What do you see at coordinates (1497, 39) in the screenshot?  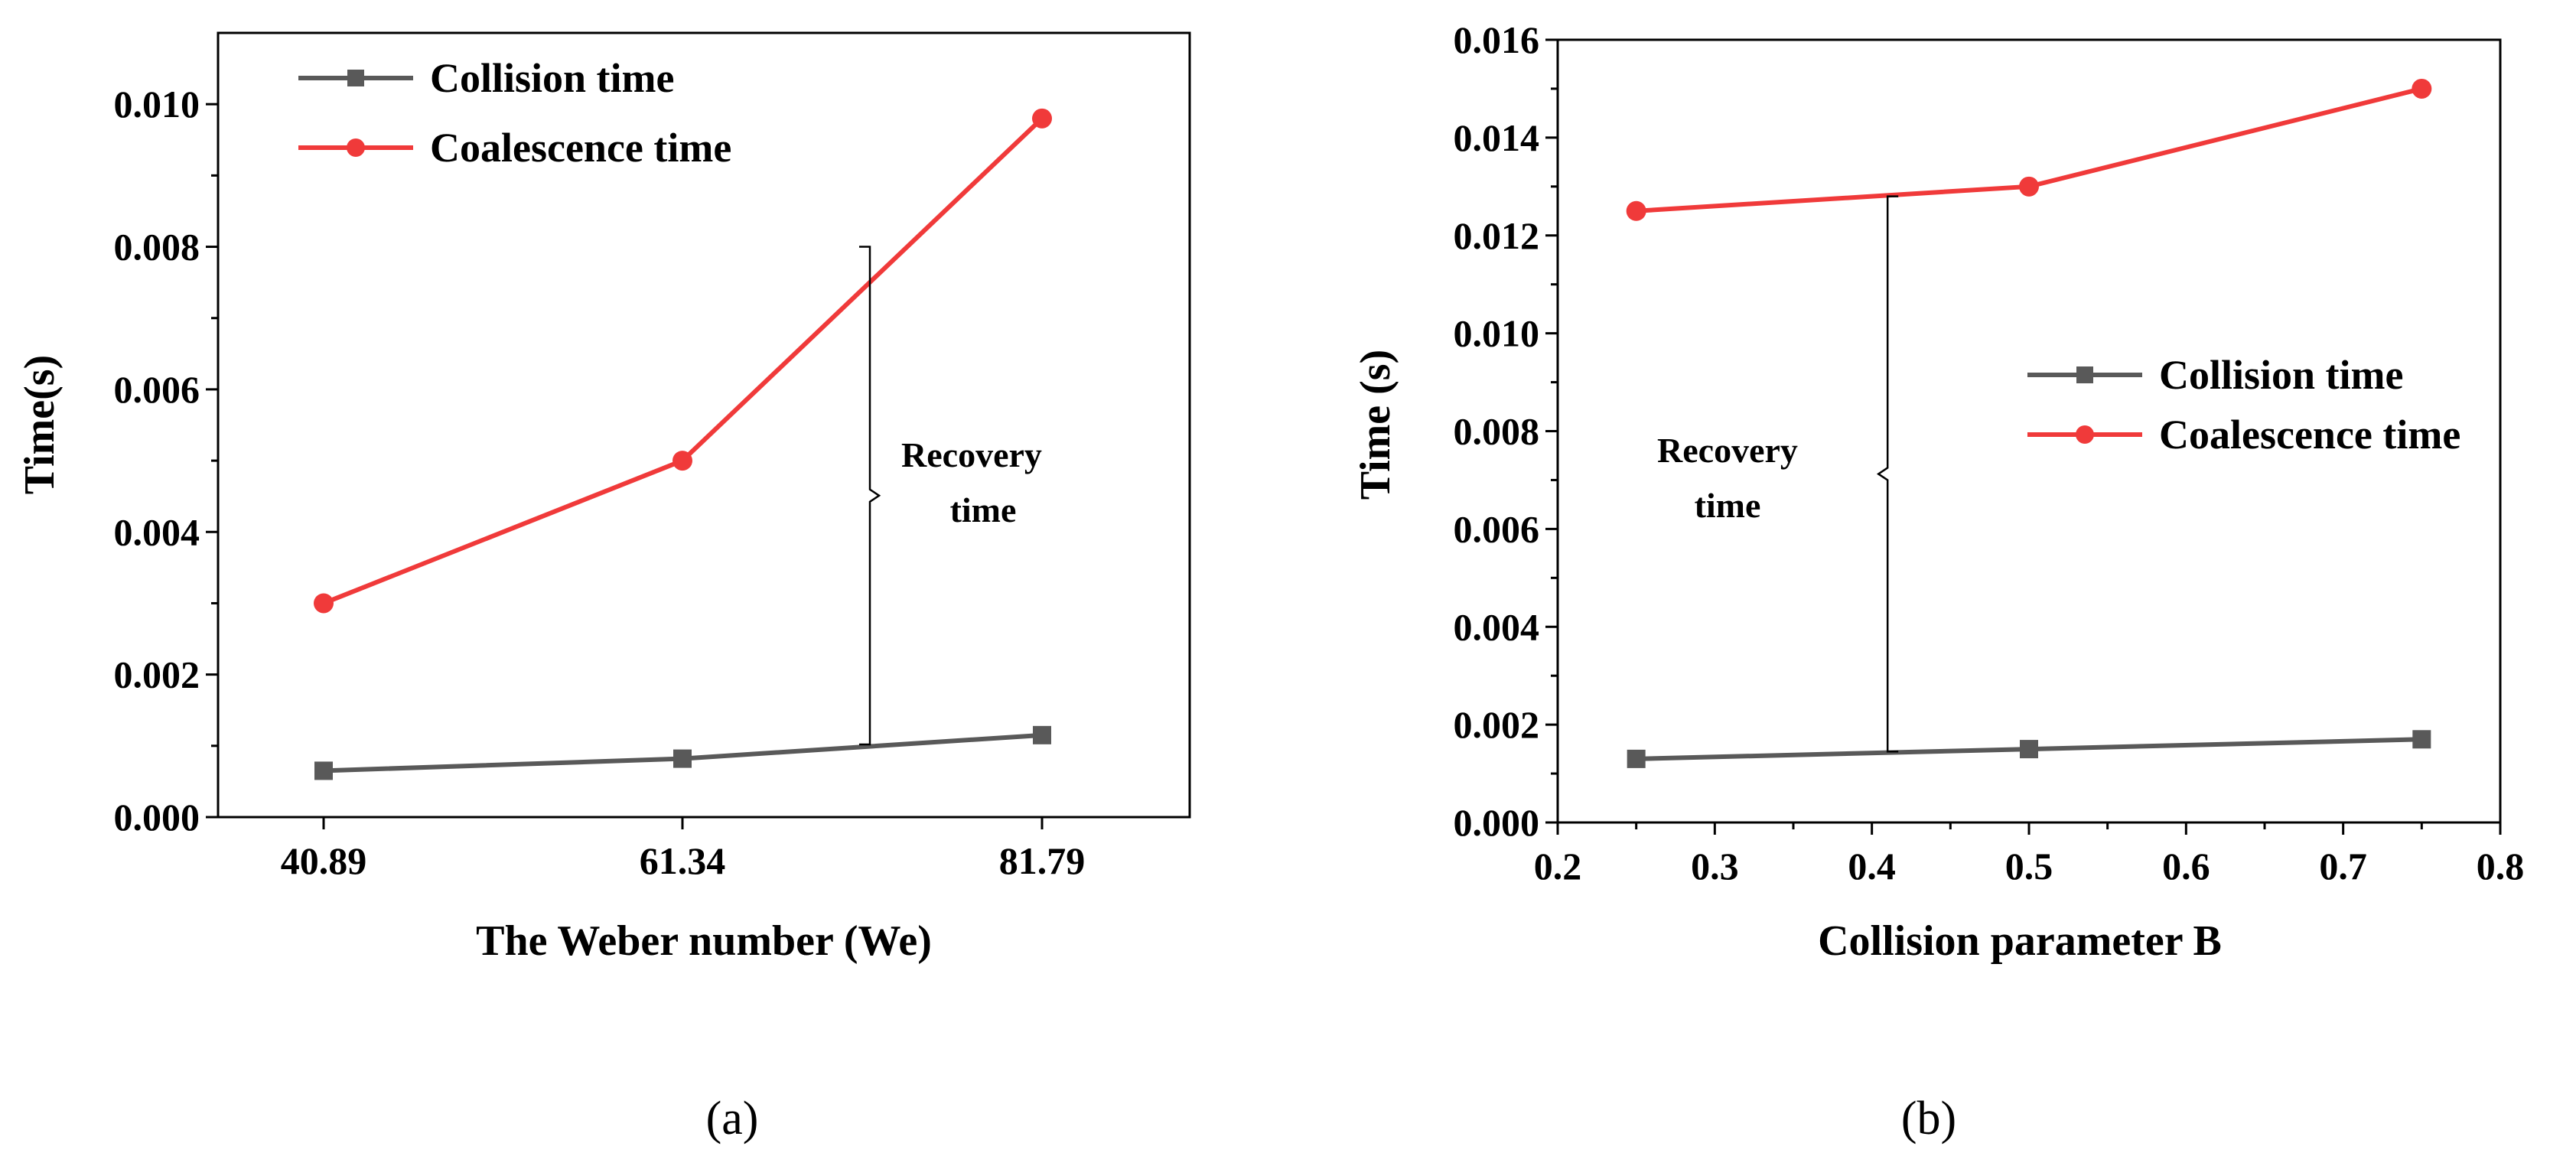 I see `y-tick-label: 0.016` at bounding box center [1497, 39].